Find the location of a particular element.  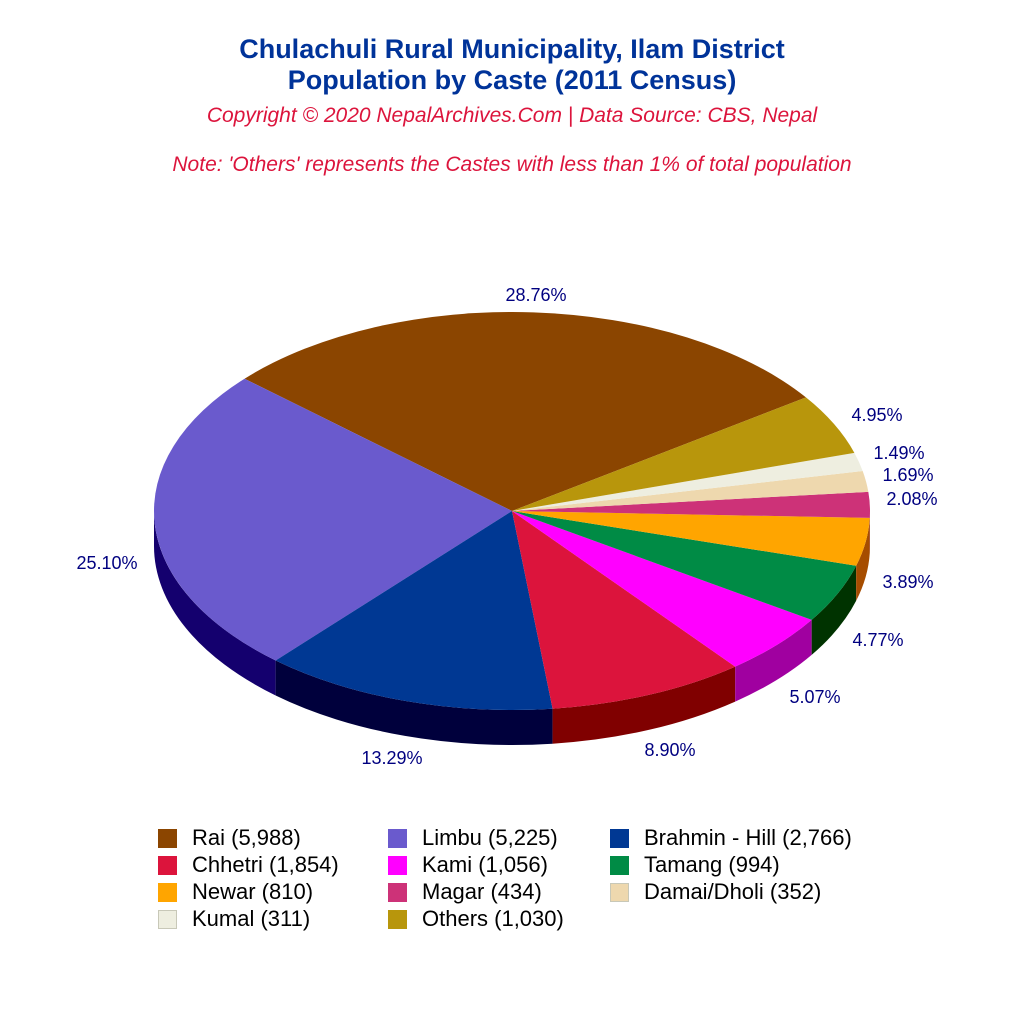

legend-item-others: Others (1,030) is located at coordinates (476, 919).